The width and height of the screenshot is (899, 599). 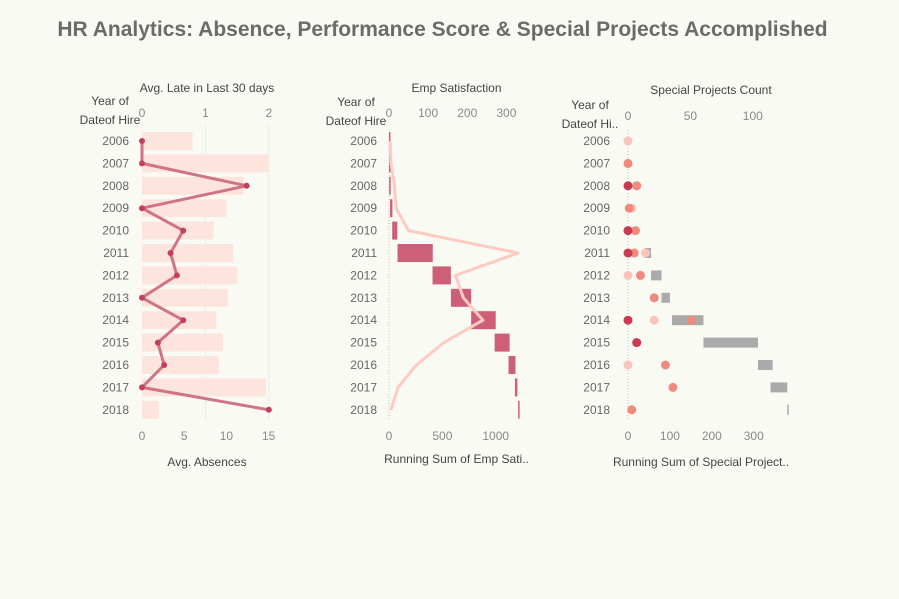 What do you see at coordinates (590, 124) in the screenshot?
I see `row-header-label: Dateof Hi..` at bounding box center [590, 124].